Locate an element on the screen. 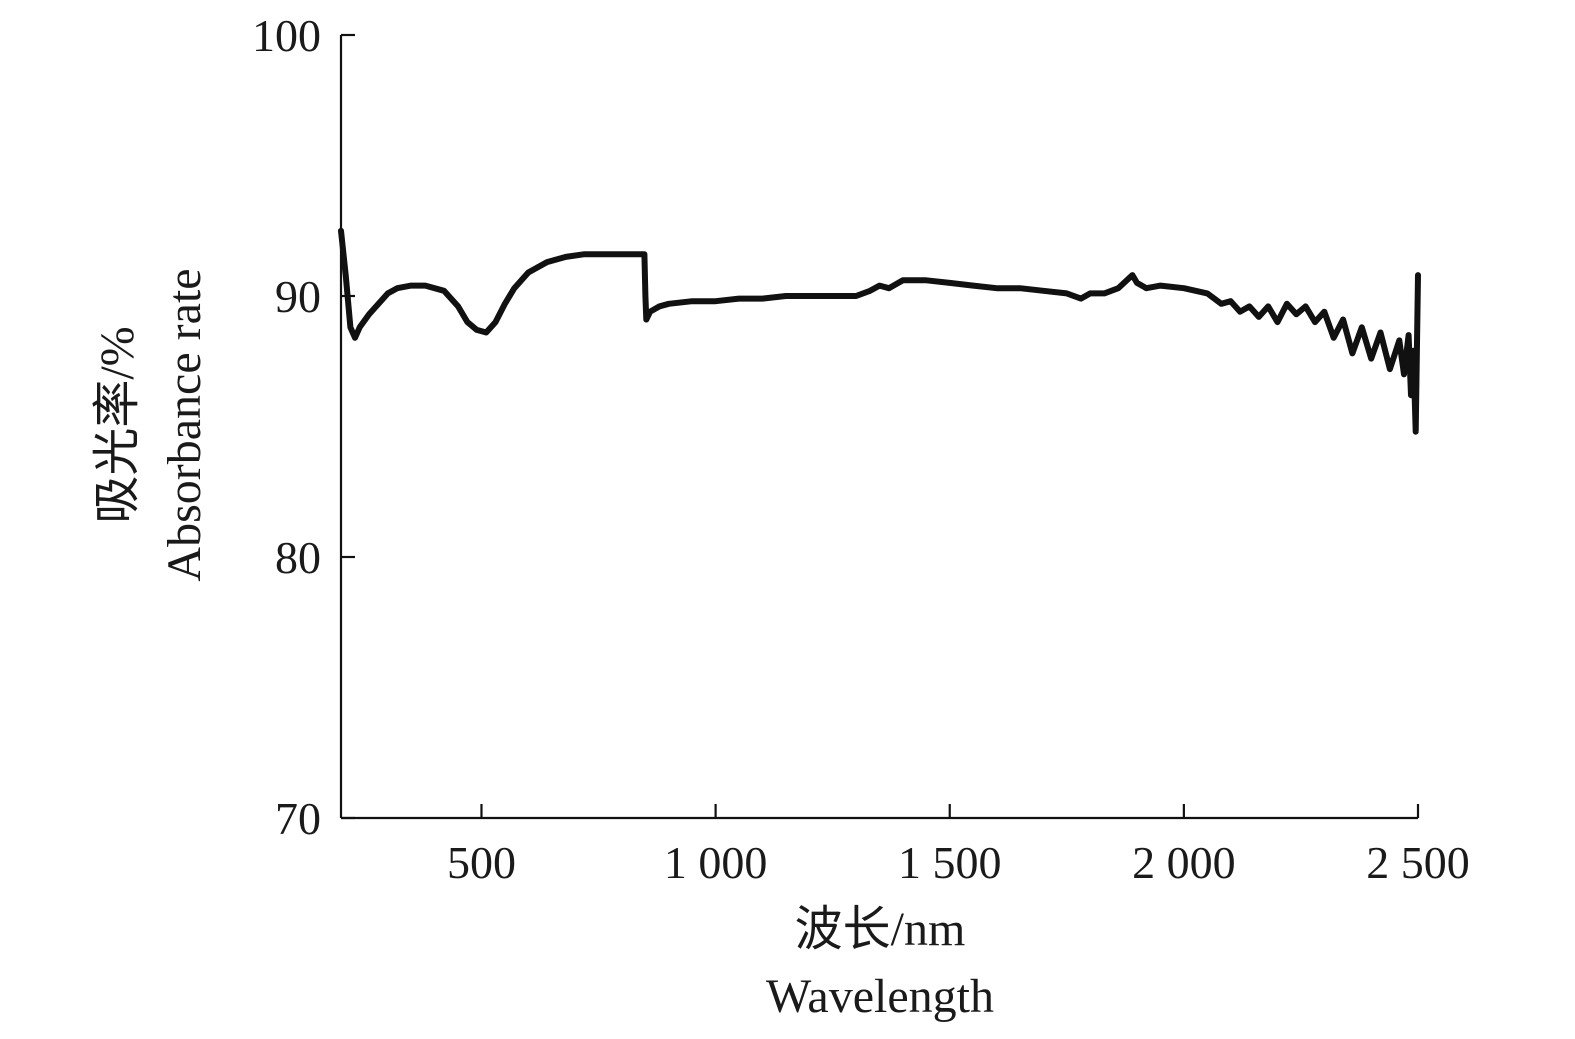 The image size is (1575, 1039). y-tick-label: 90 is located at coordinates (298, 296).